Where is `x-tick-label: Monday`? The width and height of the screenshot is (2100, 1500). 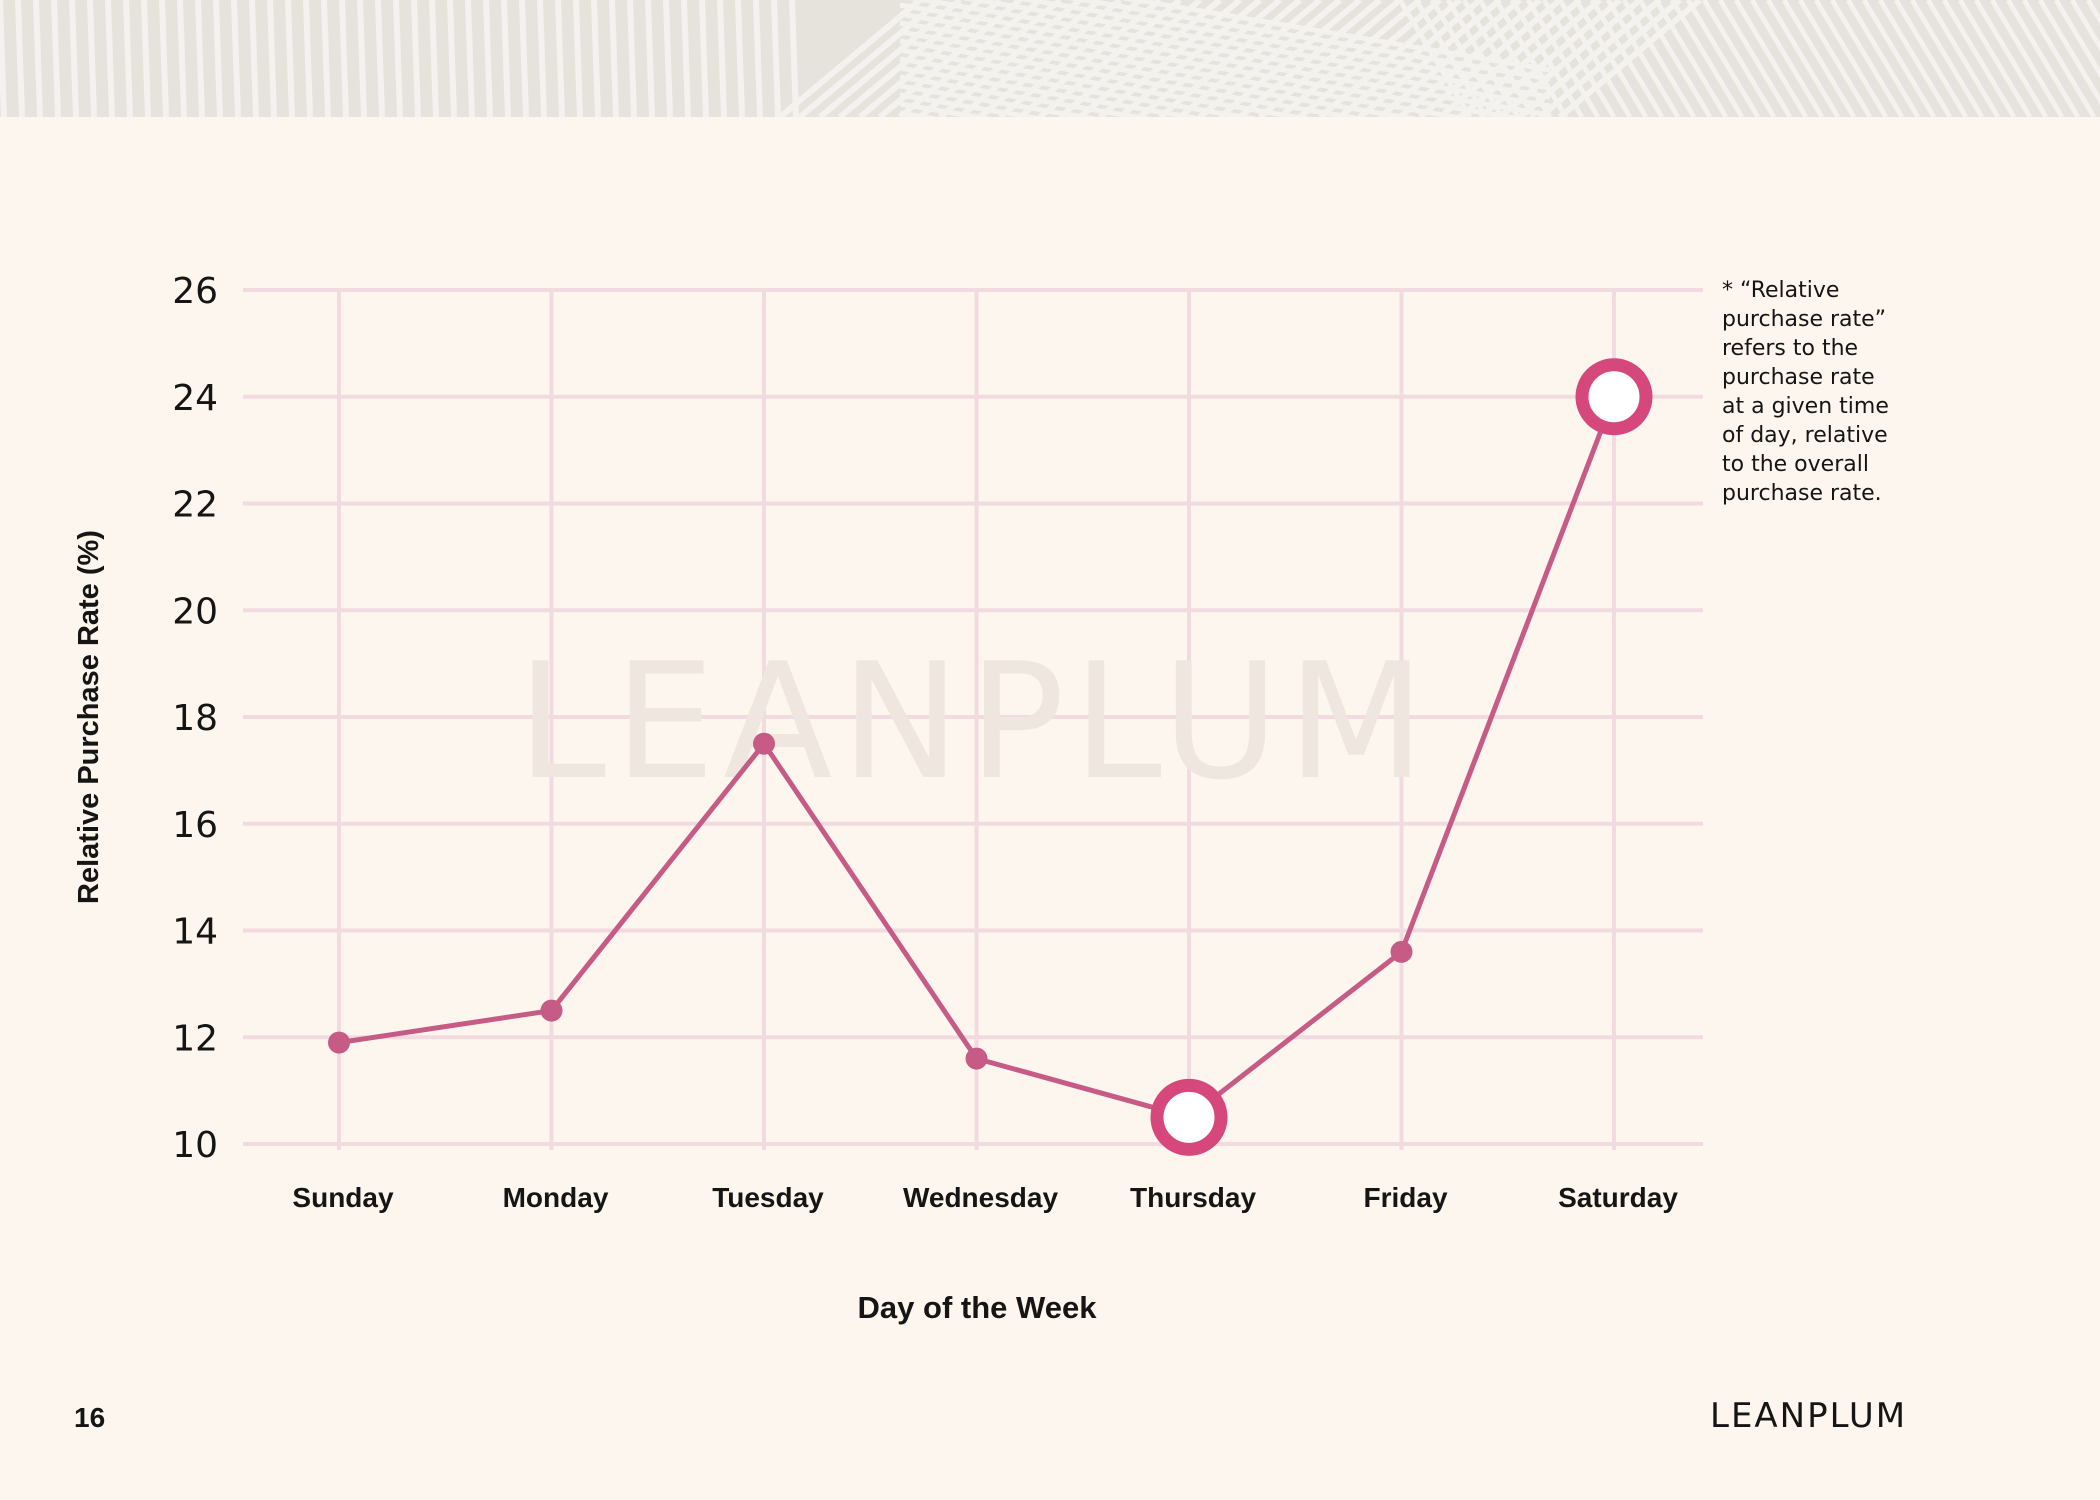
x-tick-label: Monday is located at coordinates (556, 1197).